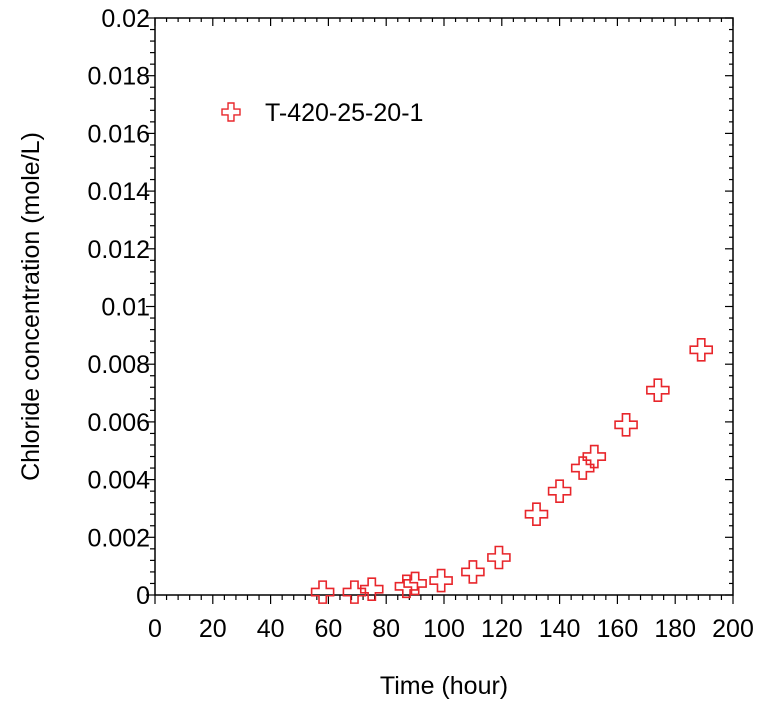  I want to click on y-axis-title: Chloride concentration (mole/L), so click(31, 306).